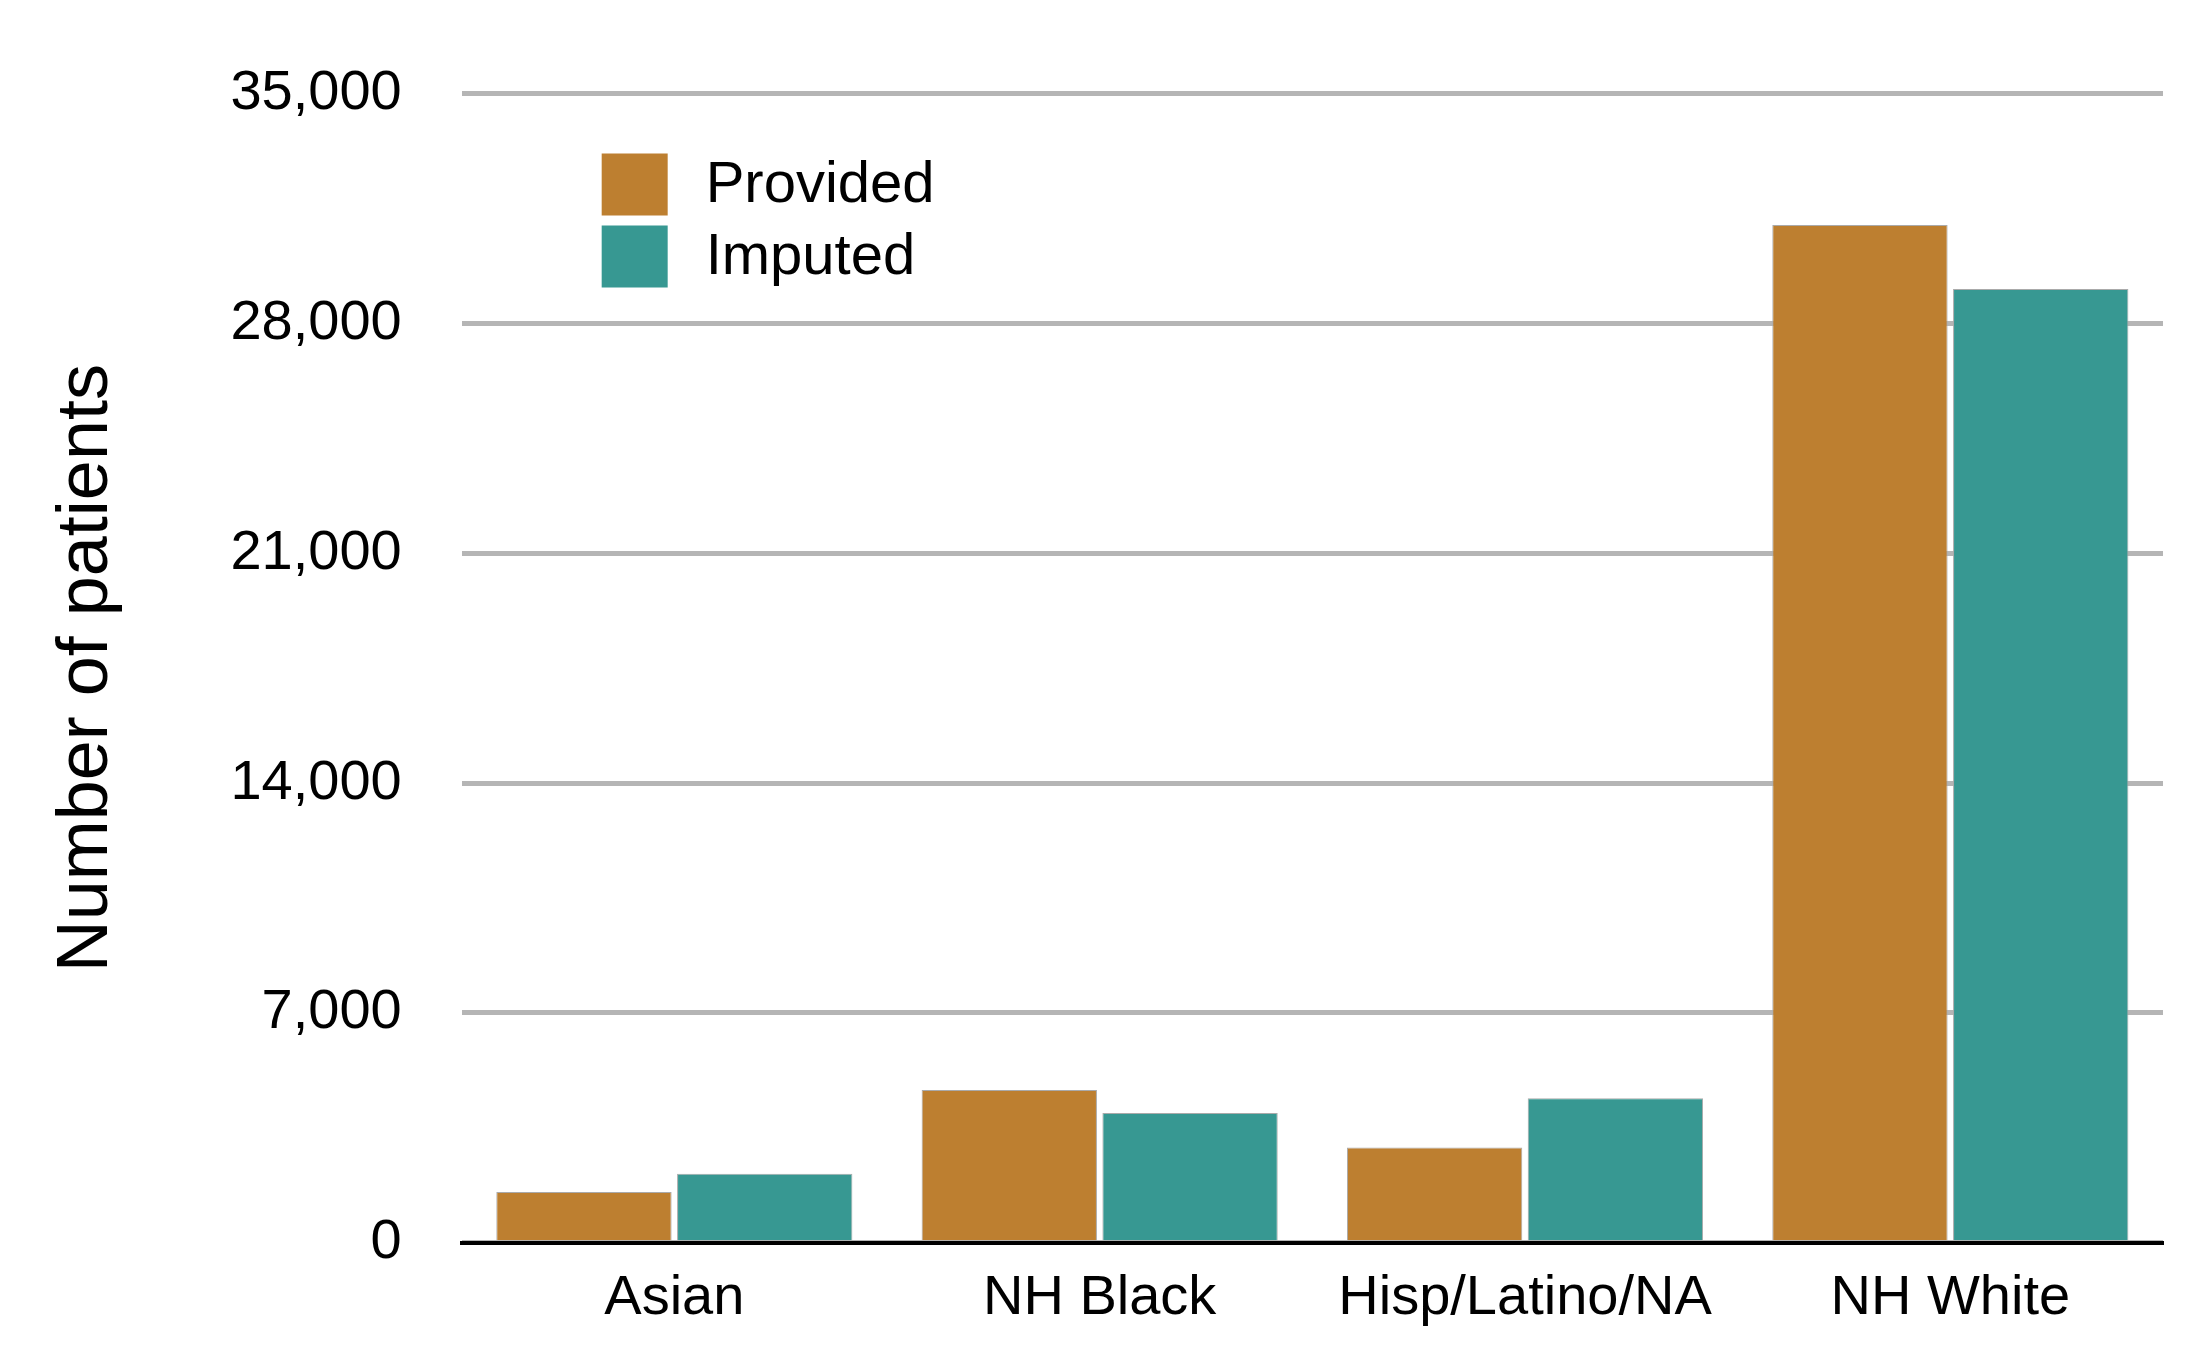  I want to click on x-tick-label: Hisp/Latino/NA, so click(1525, 1294).